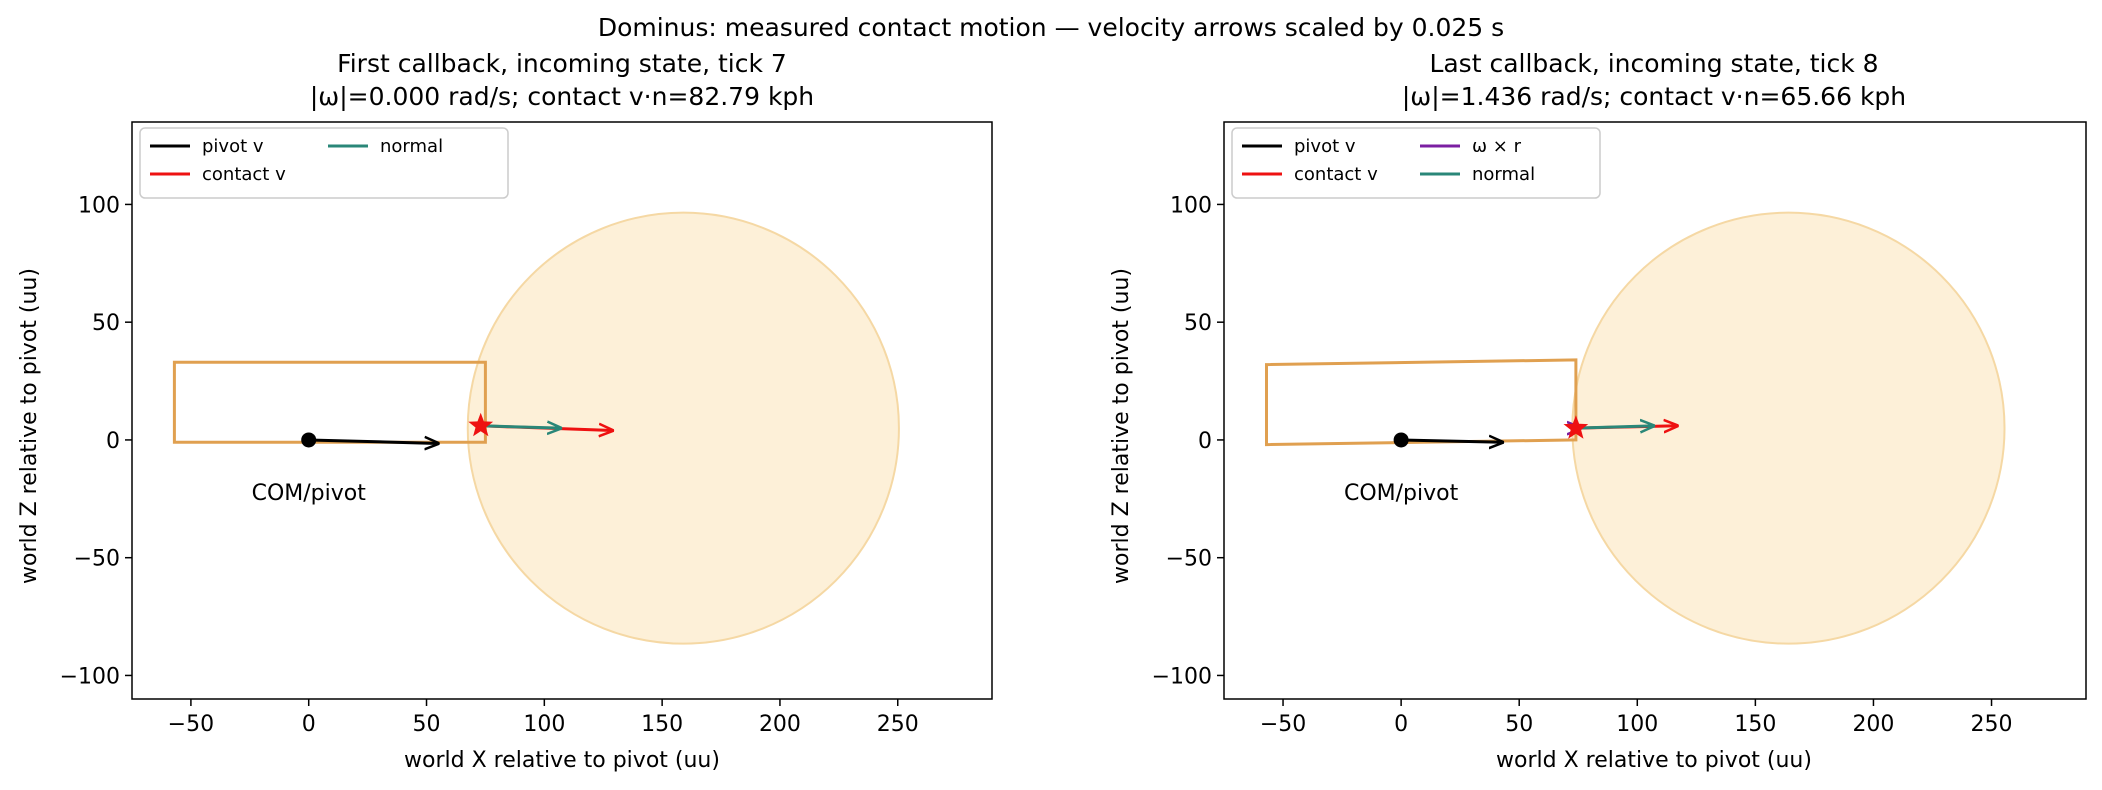 This screenshot has height=790, width=2102. I want to click on chart-title: Last callback, incoming state, tick 8, so click(1653, 63).